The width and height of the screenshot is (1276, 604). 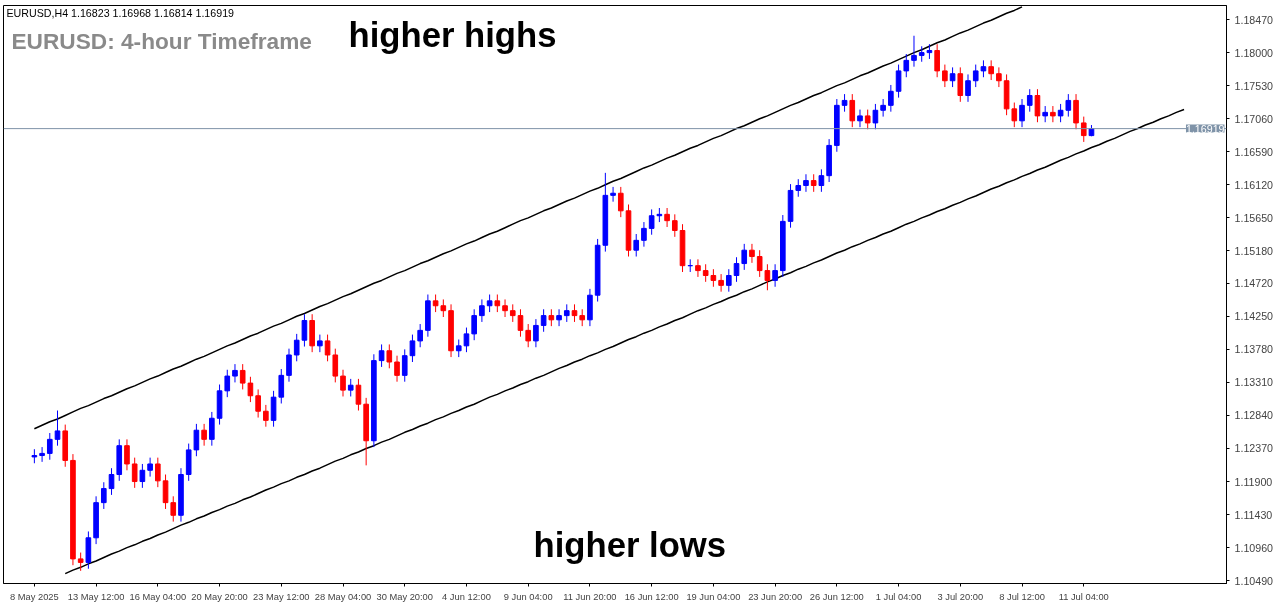 I want to click on annotation: EURUSD,H4 1.16823 1.16968 1.16814 1.16919, so click(x=120, y=12).